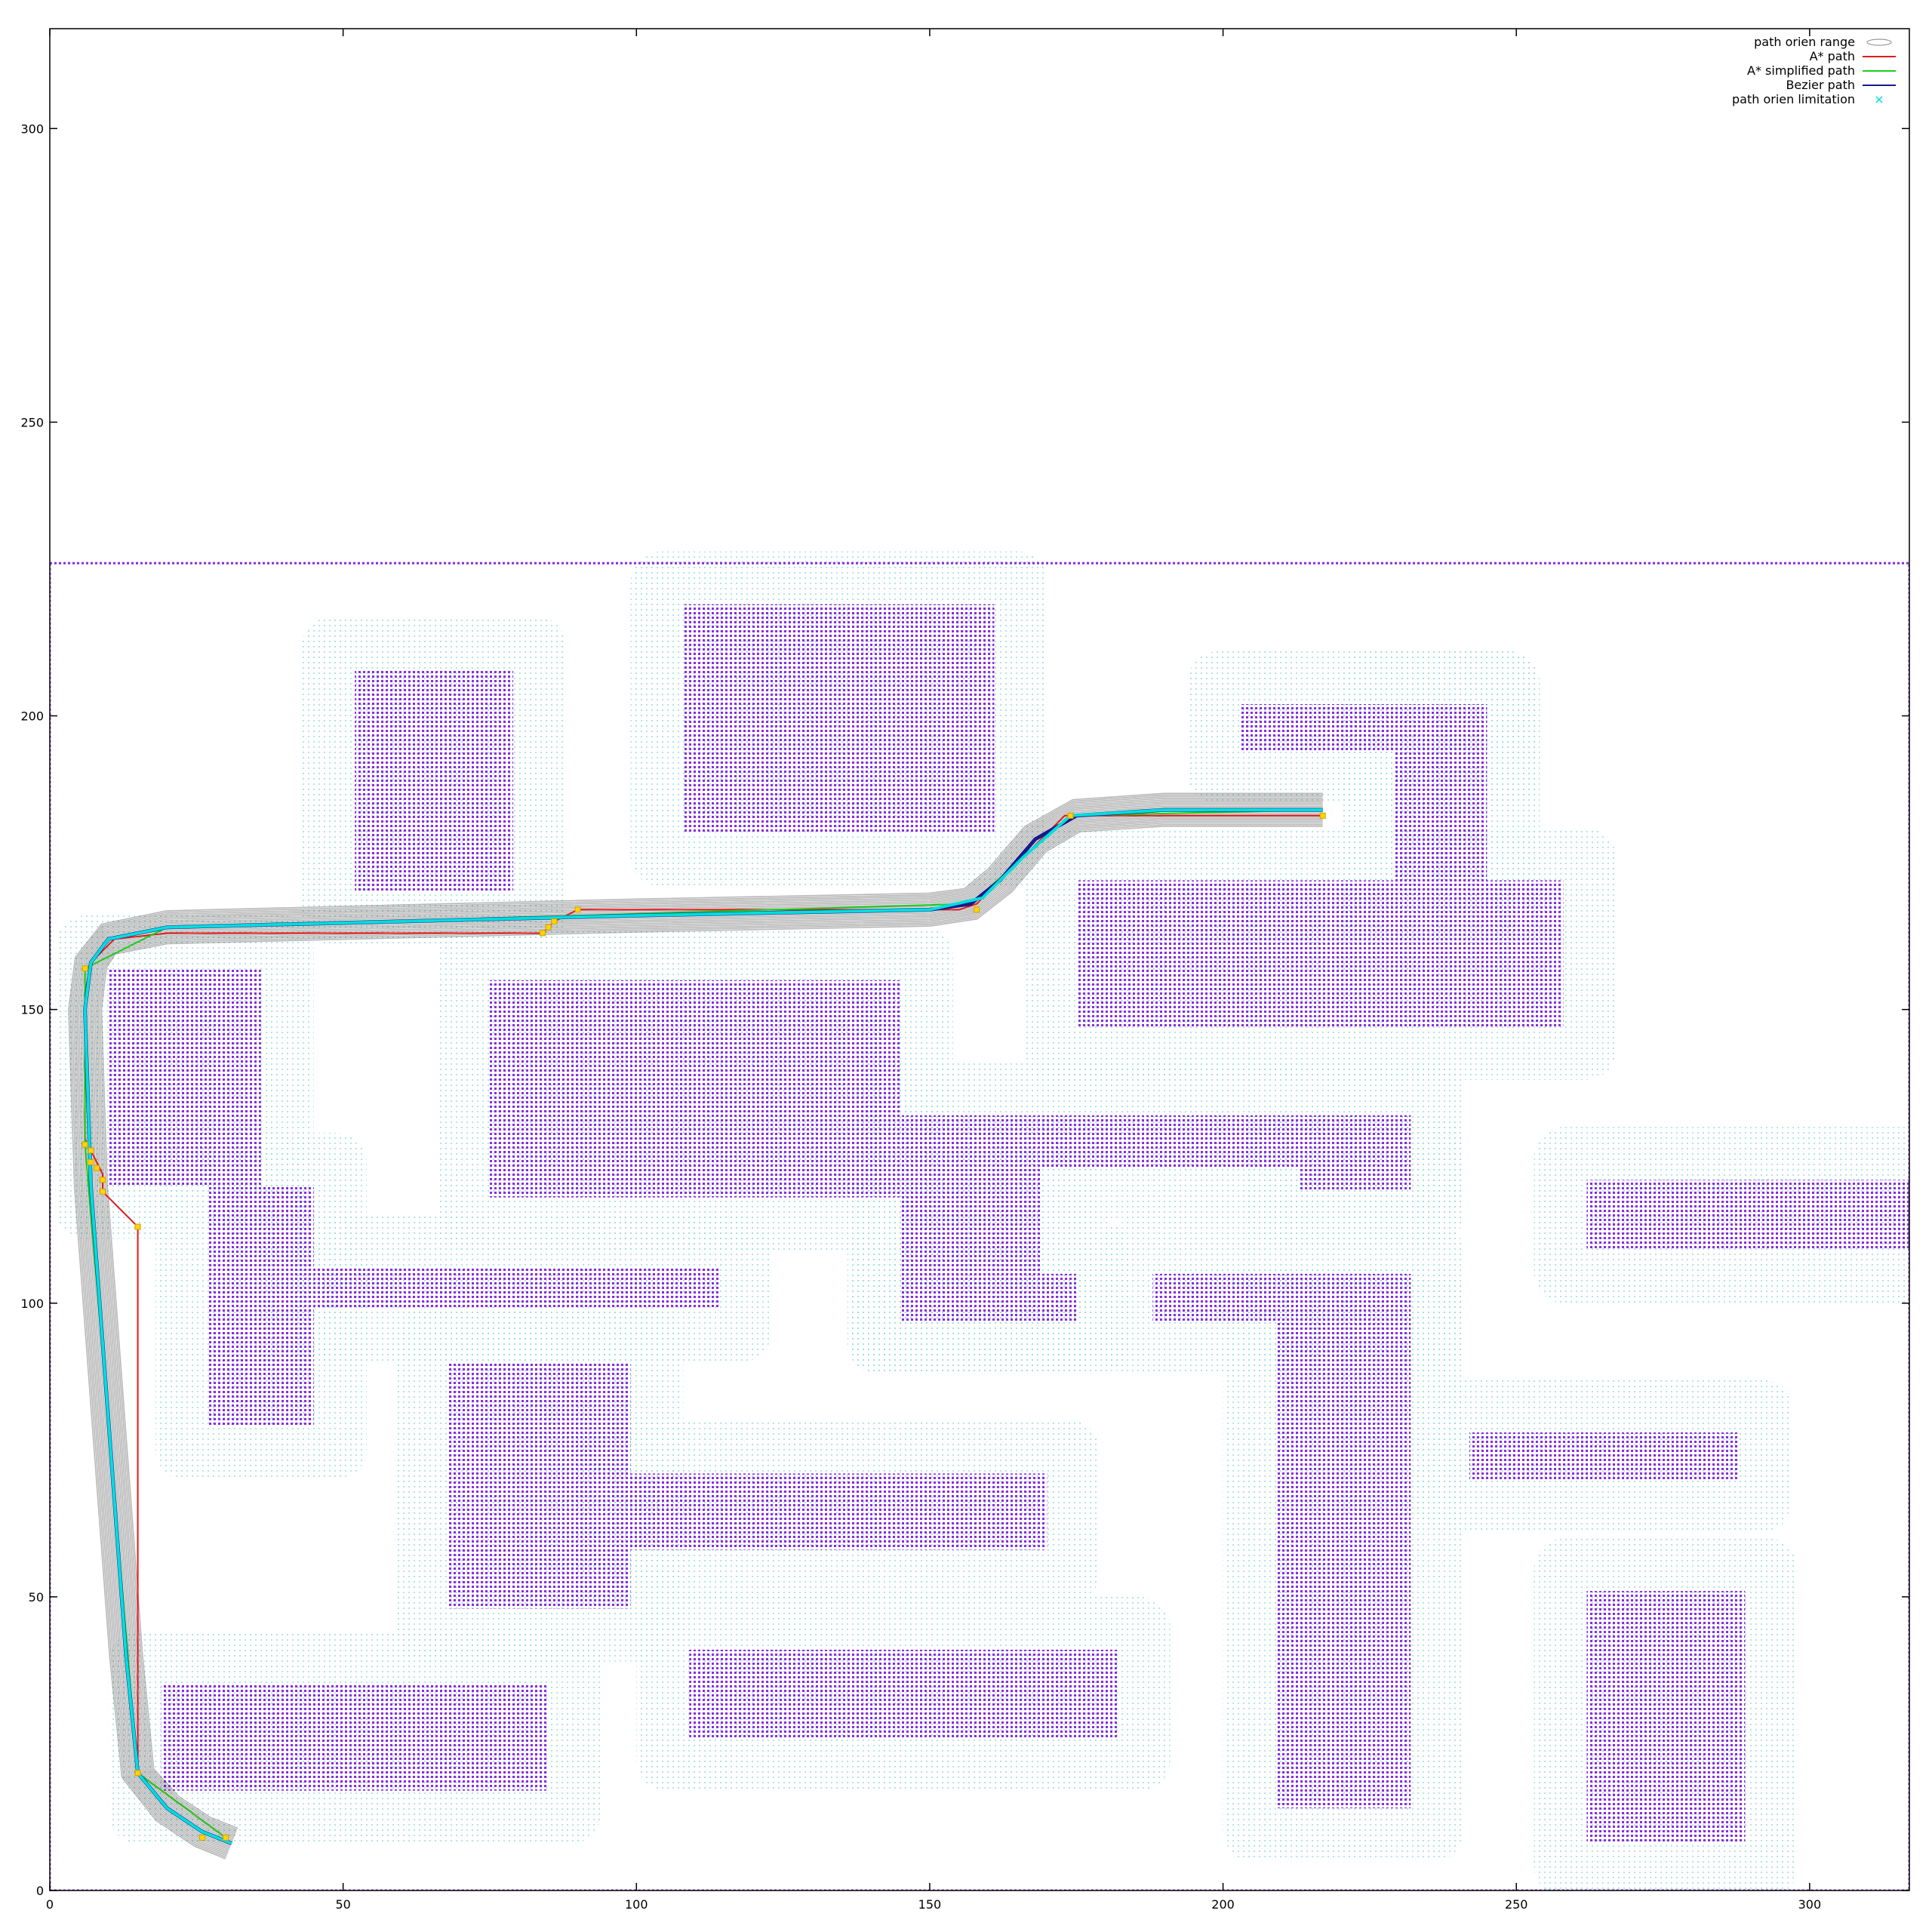  I want to click on y-tick-label: 300, so click(32, 129).